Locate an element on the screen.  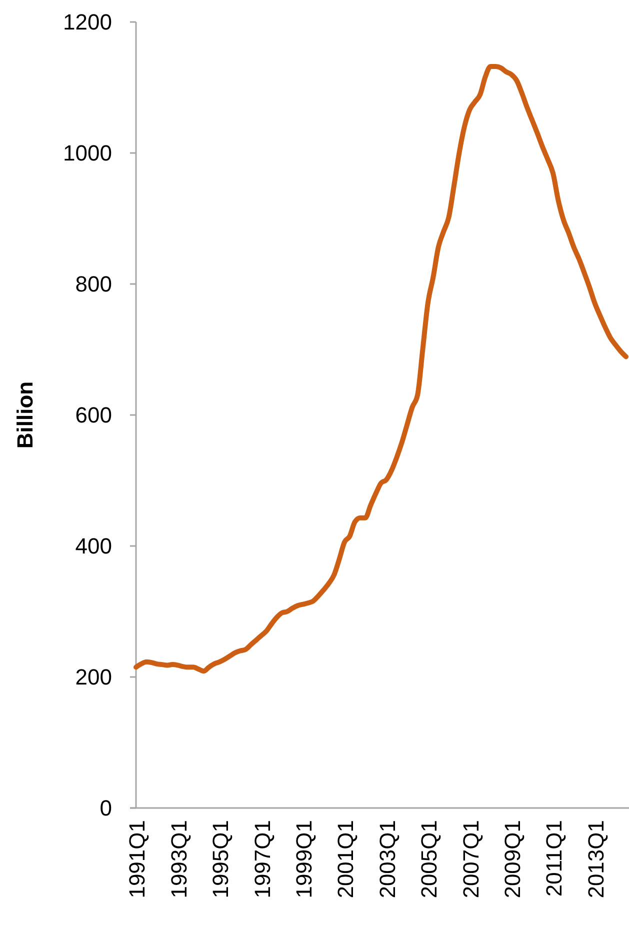
x-tick-label: 1995Q1 is located at coordinates (221, 859).